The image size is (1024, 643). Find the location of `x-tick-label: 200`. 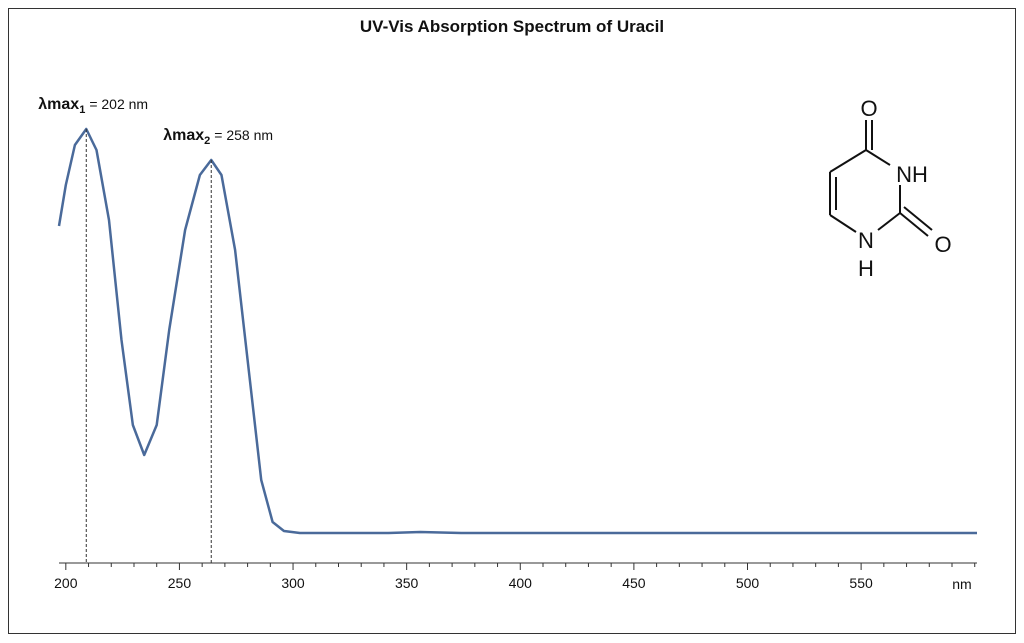

x-tick-label: 200 is located at coordinates (66, 583).